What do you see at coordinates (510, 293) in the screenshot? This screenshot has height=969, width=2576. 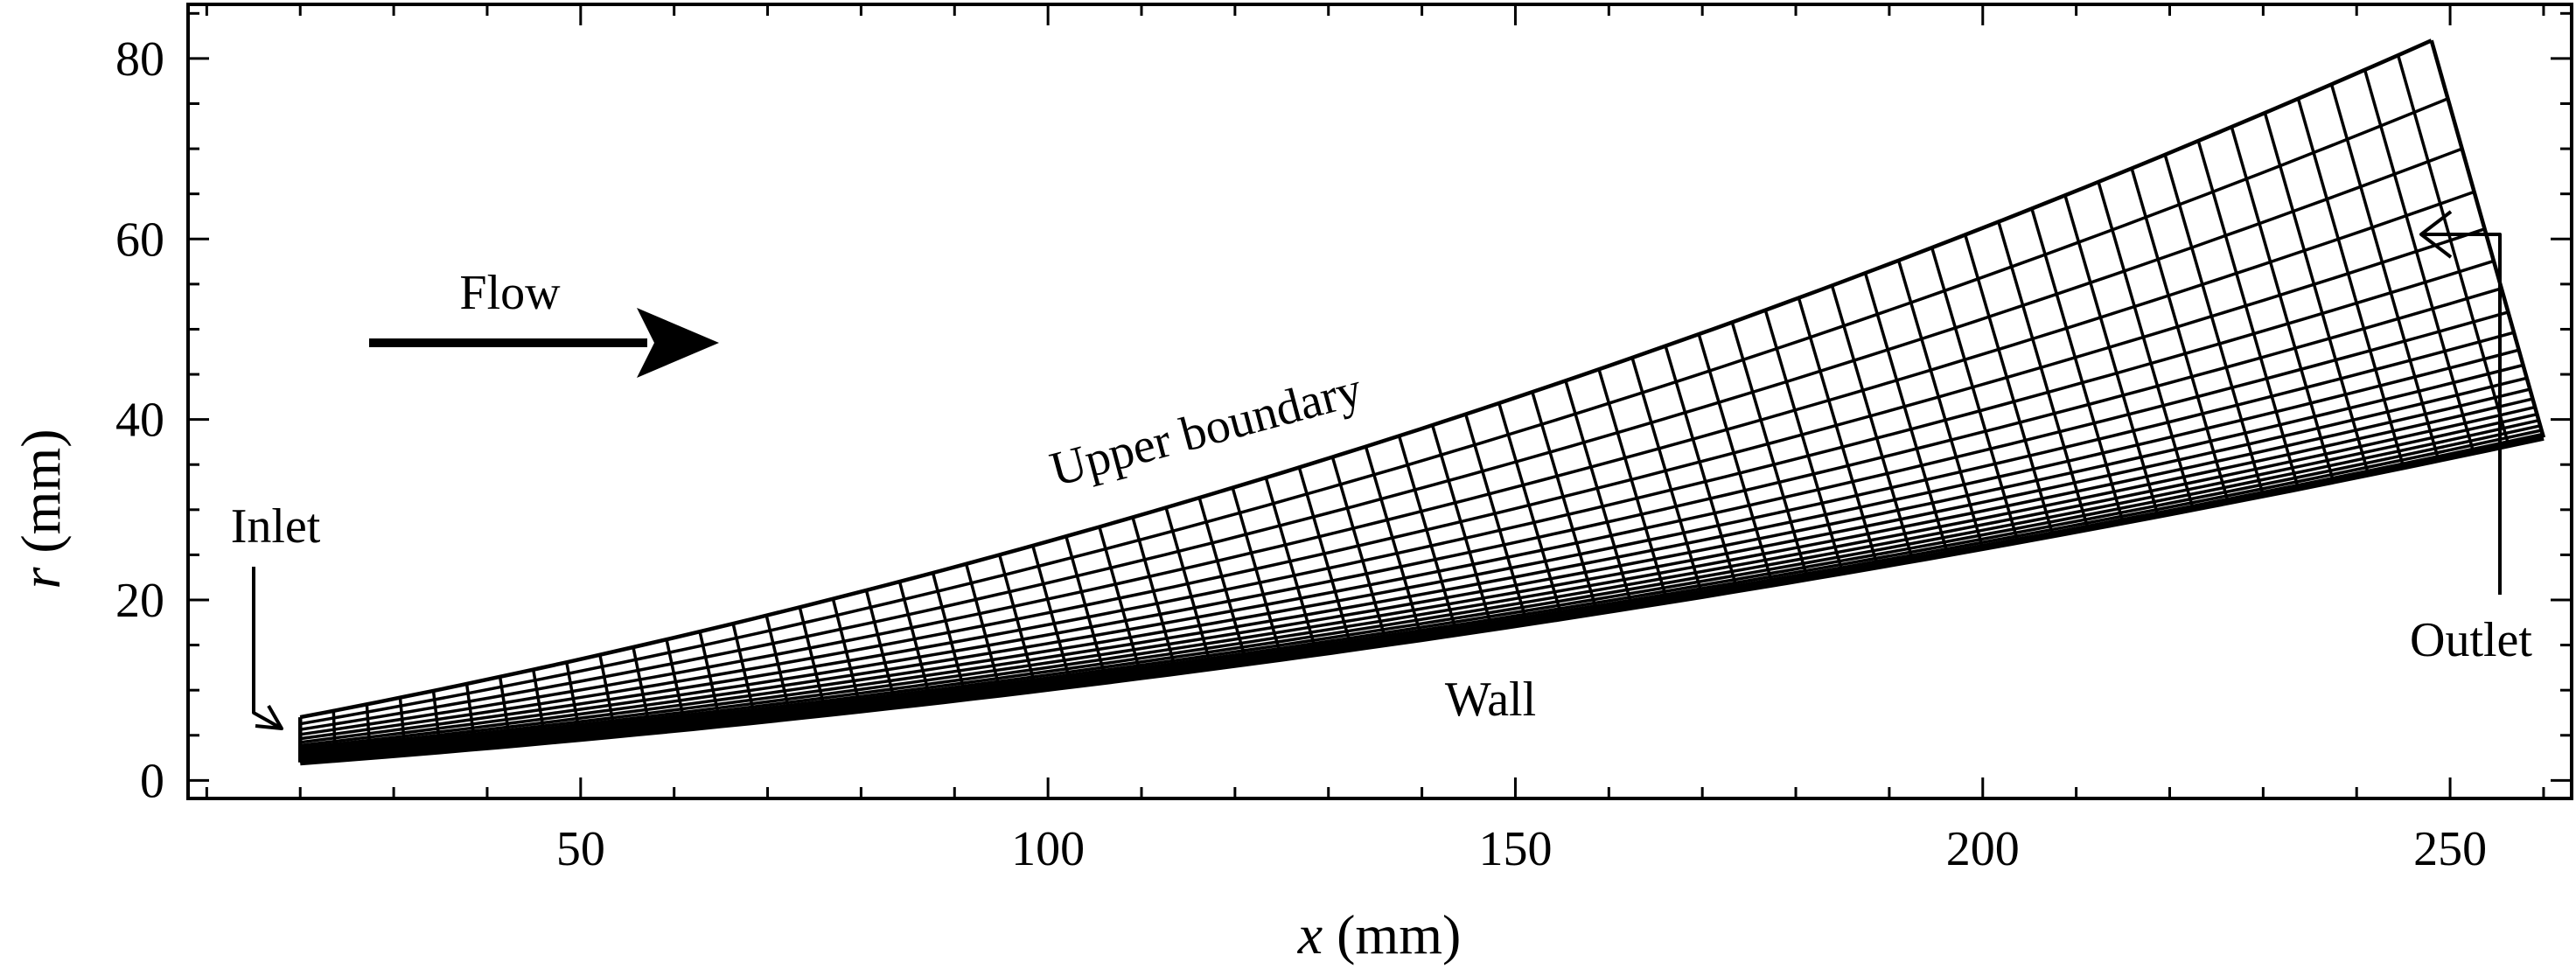 I see `flow-label: Flow` at bounding box center [510, 293].